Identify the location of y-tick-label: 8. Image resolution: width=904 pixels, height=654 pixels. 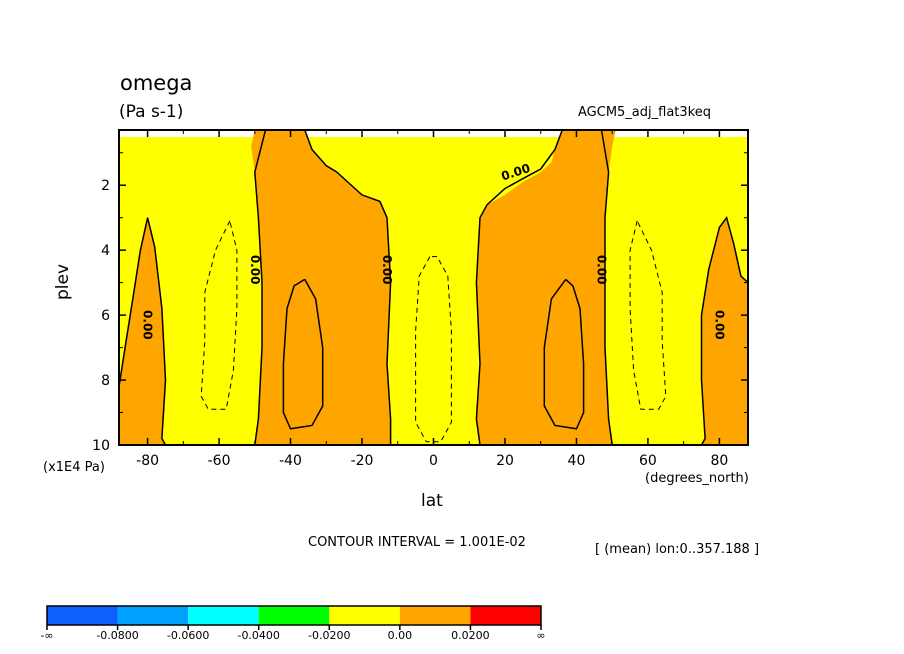
(105, 381).